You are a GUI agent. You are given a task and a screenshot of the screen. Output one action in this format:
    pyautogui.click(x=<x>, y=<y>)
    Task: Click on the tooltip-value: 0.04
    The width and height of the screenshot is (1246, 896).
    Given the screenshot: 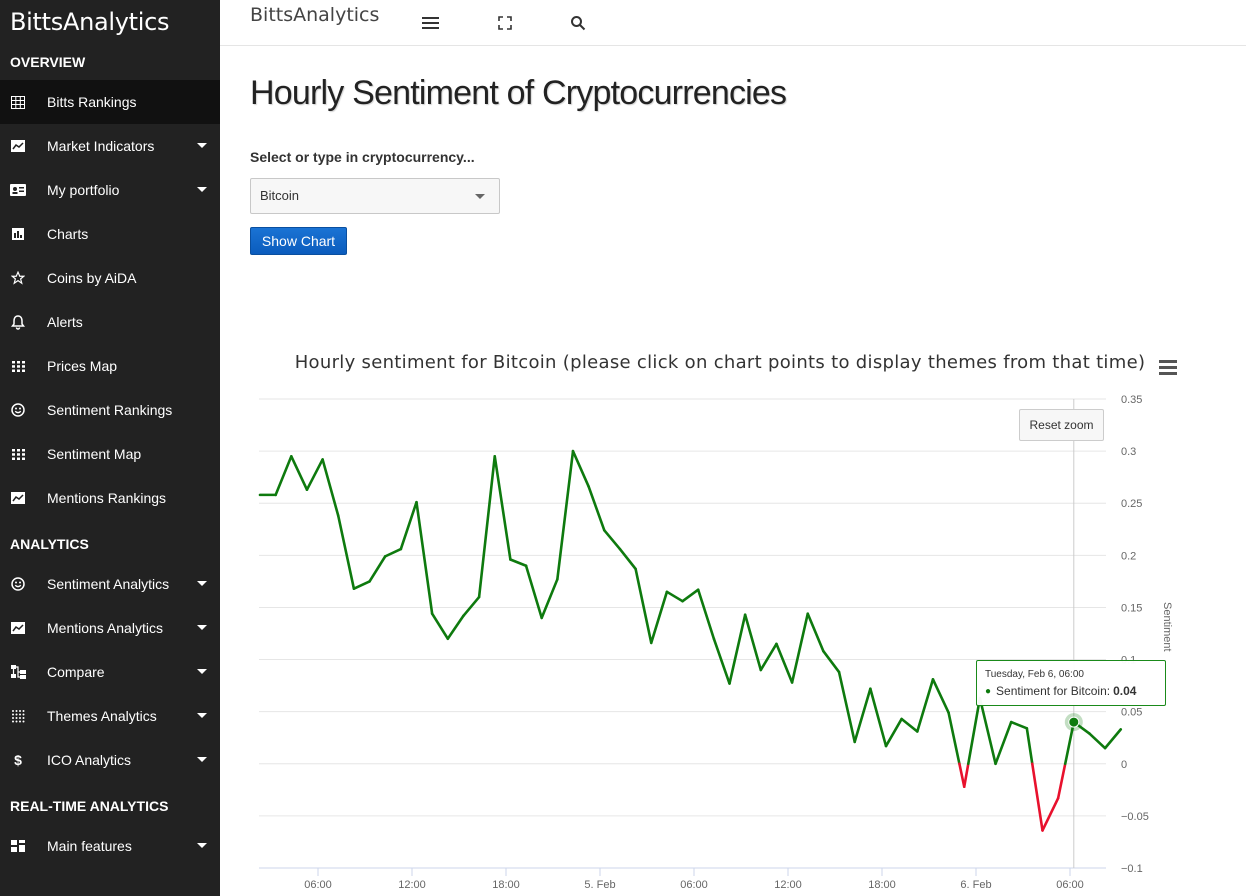 What is the action you would take?
    pyautogui.click(x=1125, y=691)
    